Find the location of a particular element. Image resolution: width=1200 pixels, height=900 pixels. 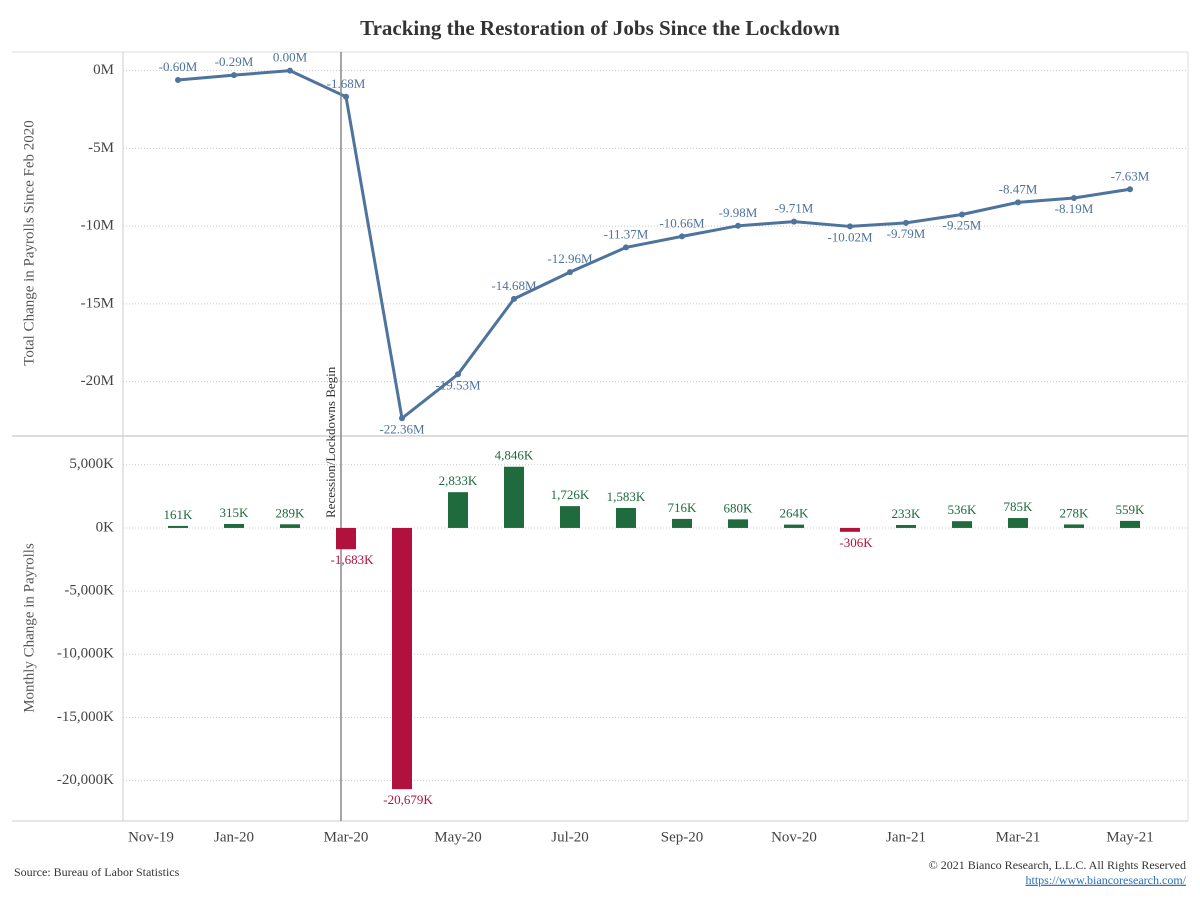

data-label: -14.68M is located at coordinates (514, 285).